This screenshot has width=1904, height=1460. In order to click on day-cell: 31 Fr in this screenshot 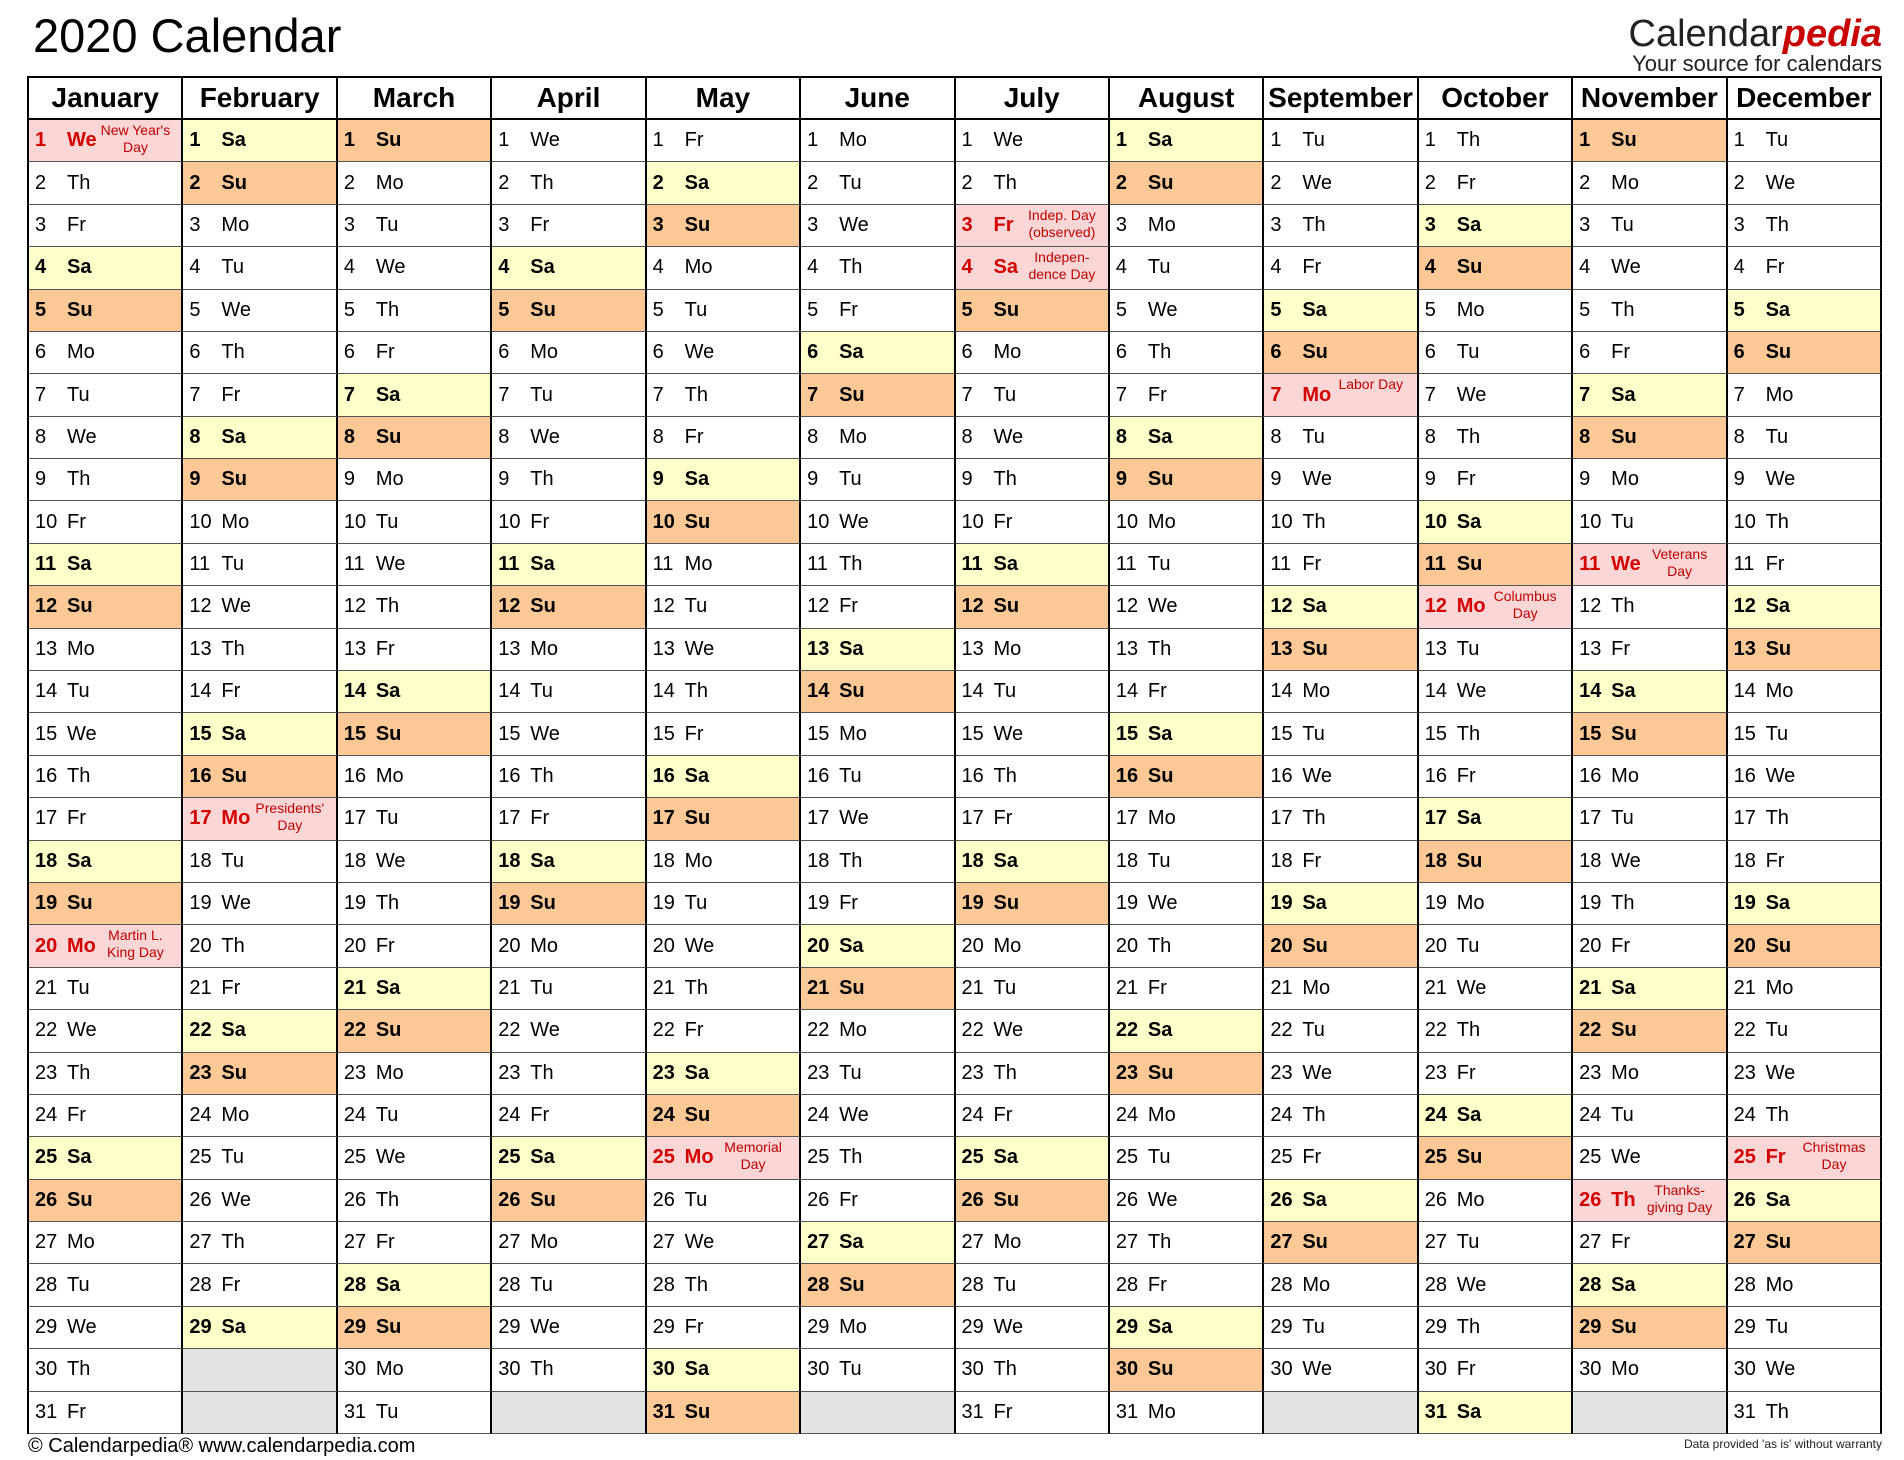, I will do `click(1032, 1412)`.